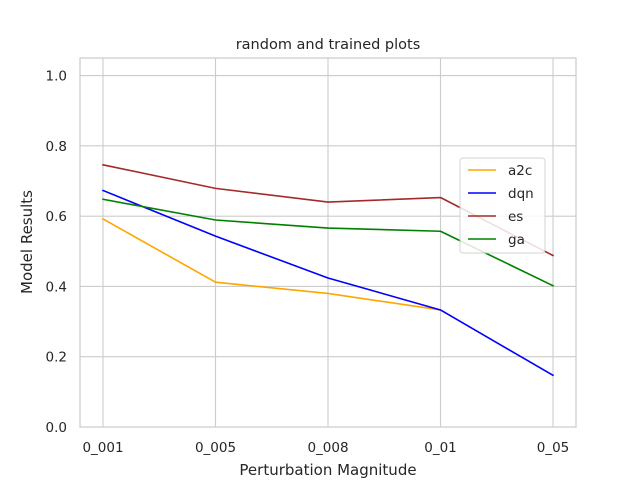 The height and width of the screenshot is (480, 640). I want to click on legend-box, so click(502, 205).